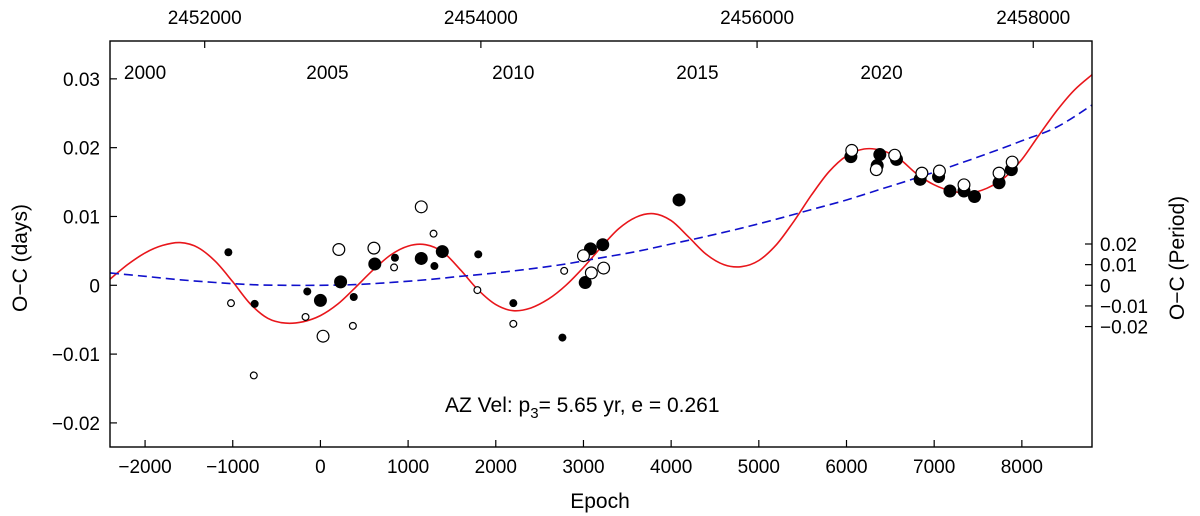 The height and width of the screenshot is (516, 1200). I want to click on year-label: 2000, so click(145, 73).